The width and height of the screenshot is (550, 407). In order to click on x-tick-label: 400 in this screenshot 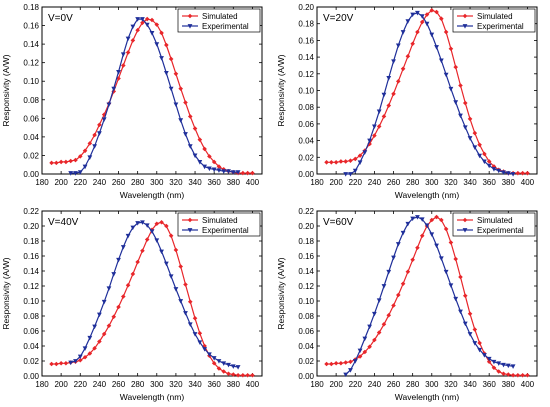, I will do `click(528, 182)`.